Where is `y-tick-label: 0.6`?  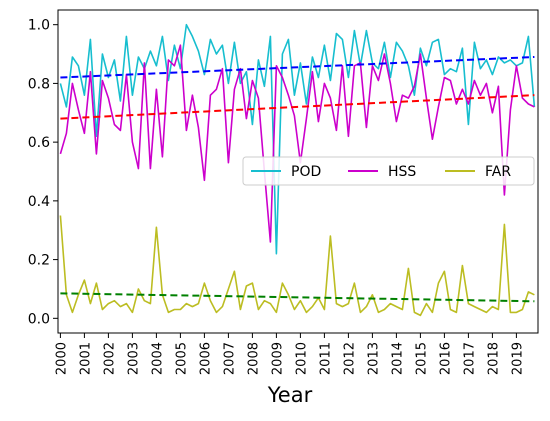 y-tick-label: 0.6 is located at coordinates (39, 143).